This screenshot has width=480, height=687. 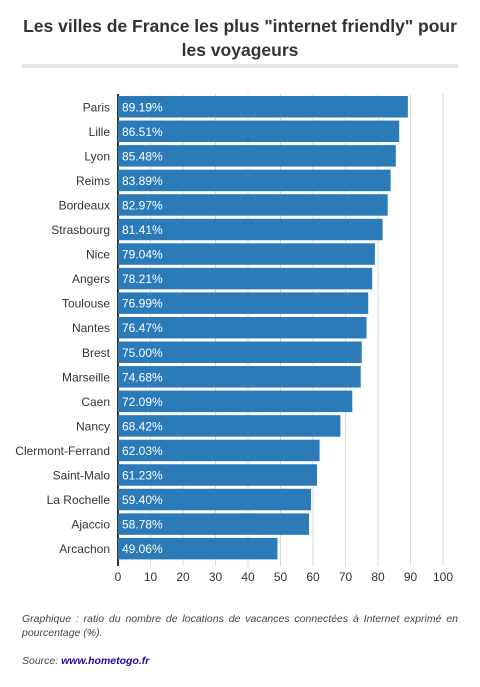 I want to click on category-label-3: Reims, so click(x=93, y=181).